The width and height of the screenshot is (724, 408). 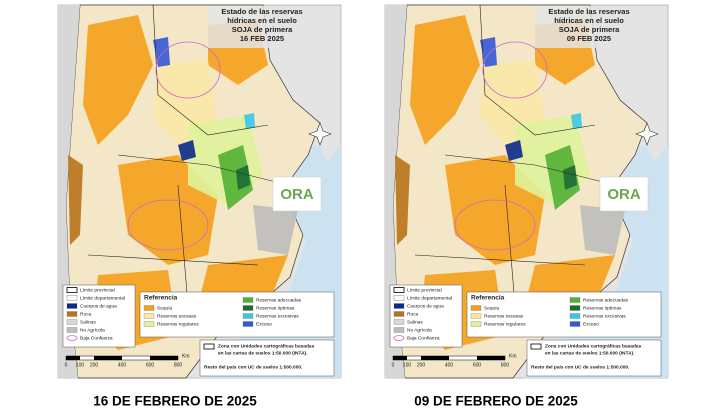 What do you see at coordinates (178, 365) in the screenshot?
I see `scale-label: 800` at bounding box center [178, 365].